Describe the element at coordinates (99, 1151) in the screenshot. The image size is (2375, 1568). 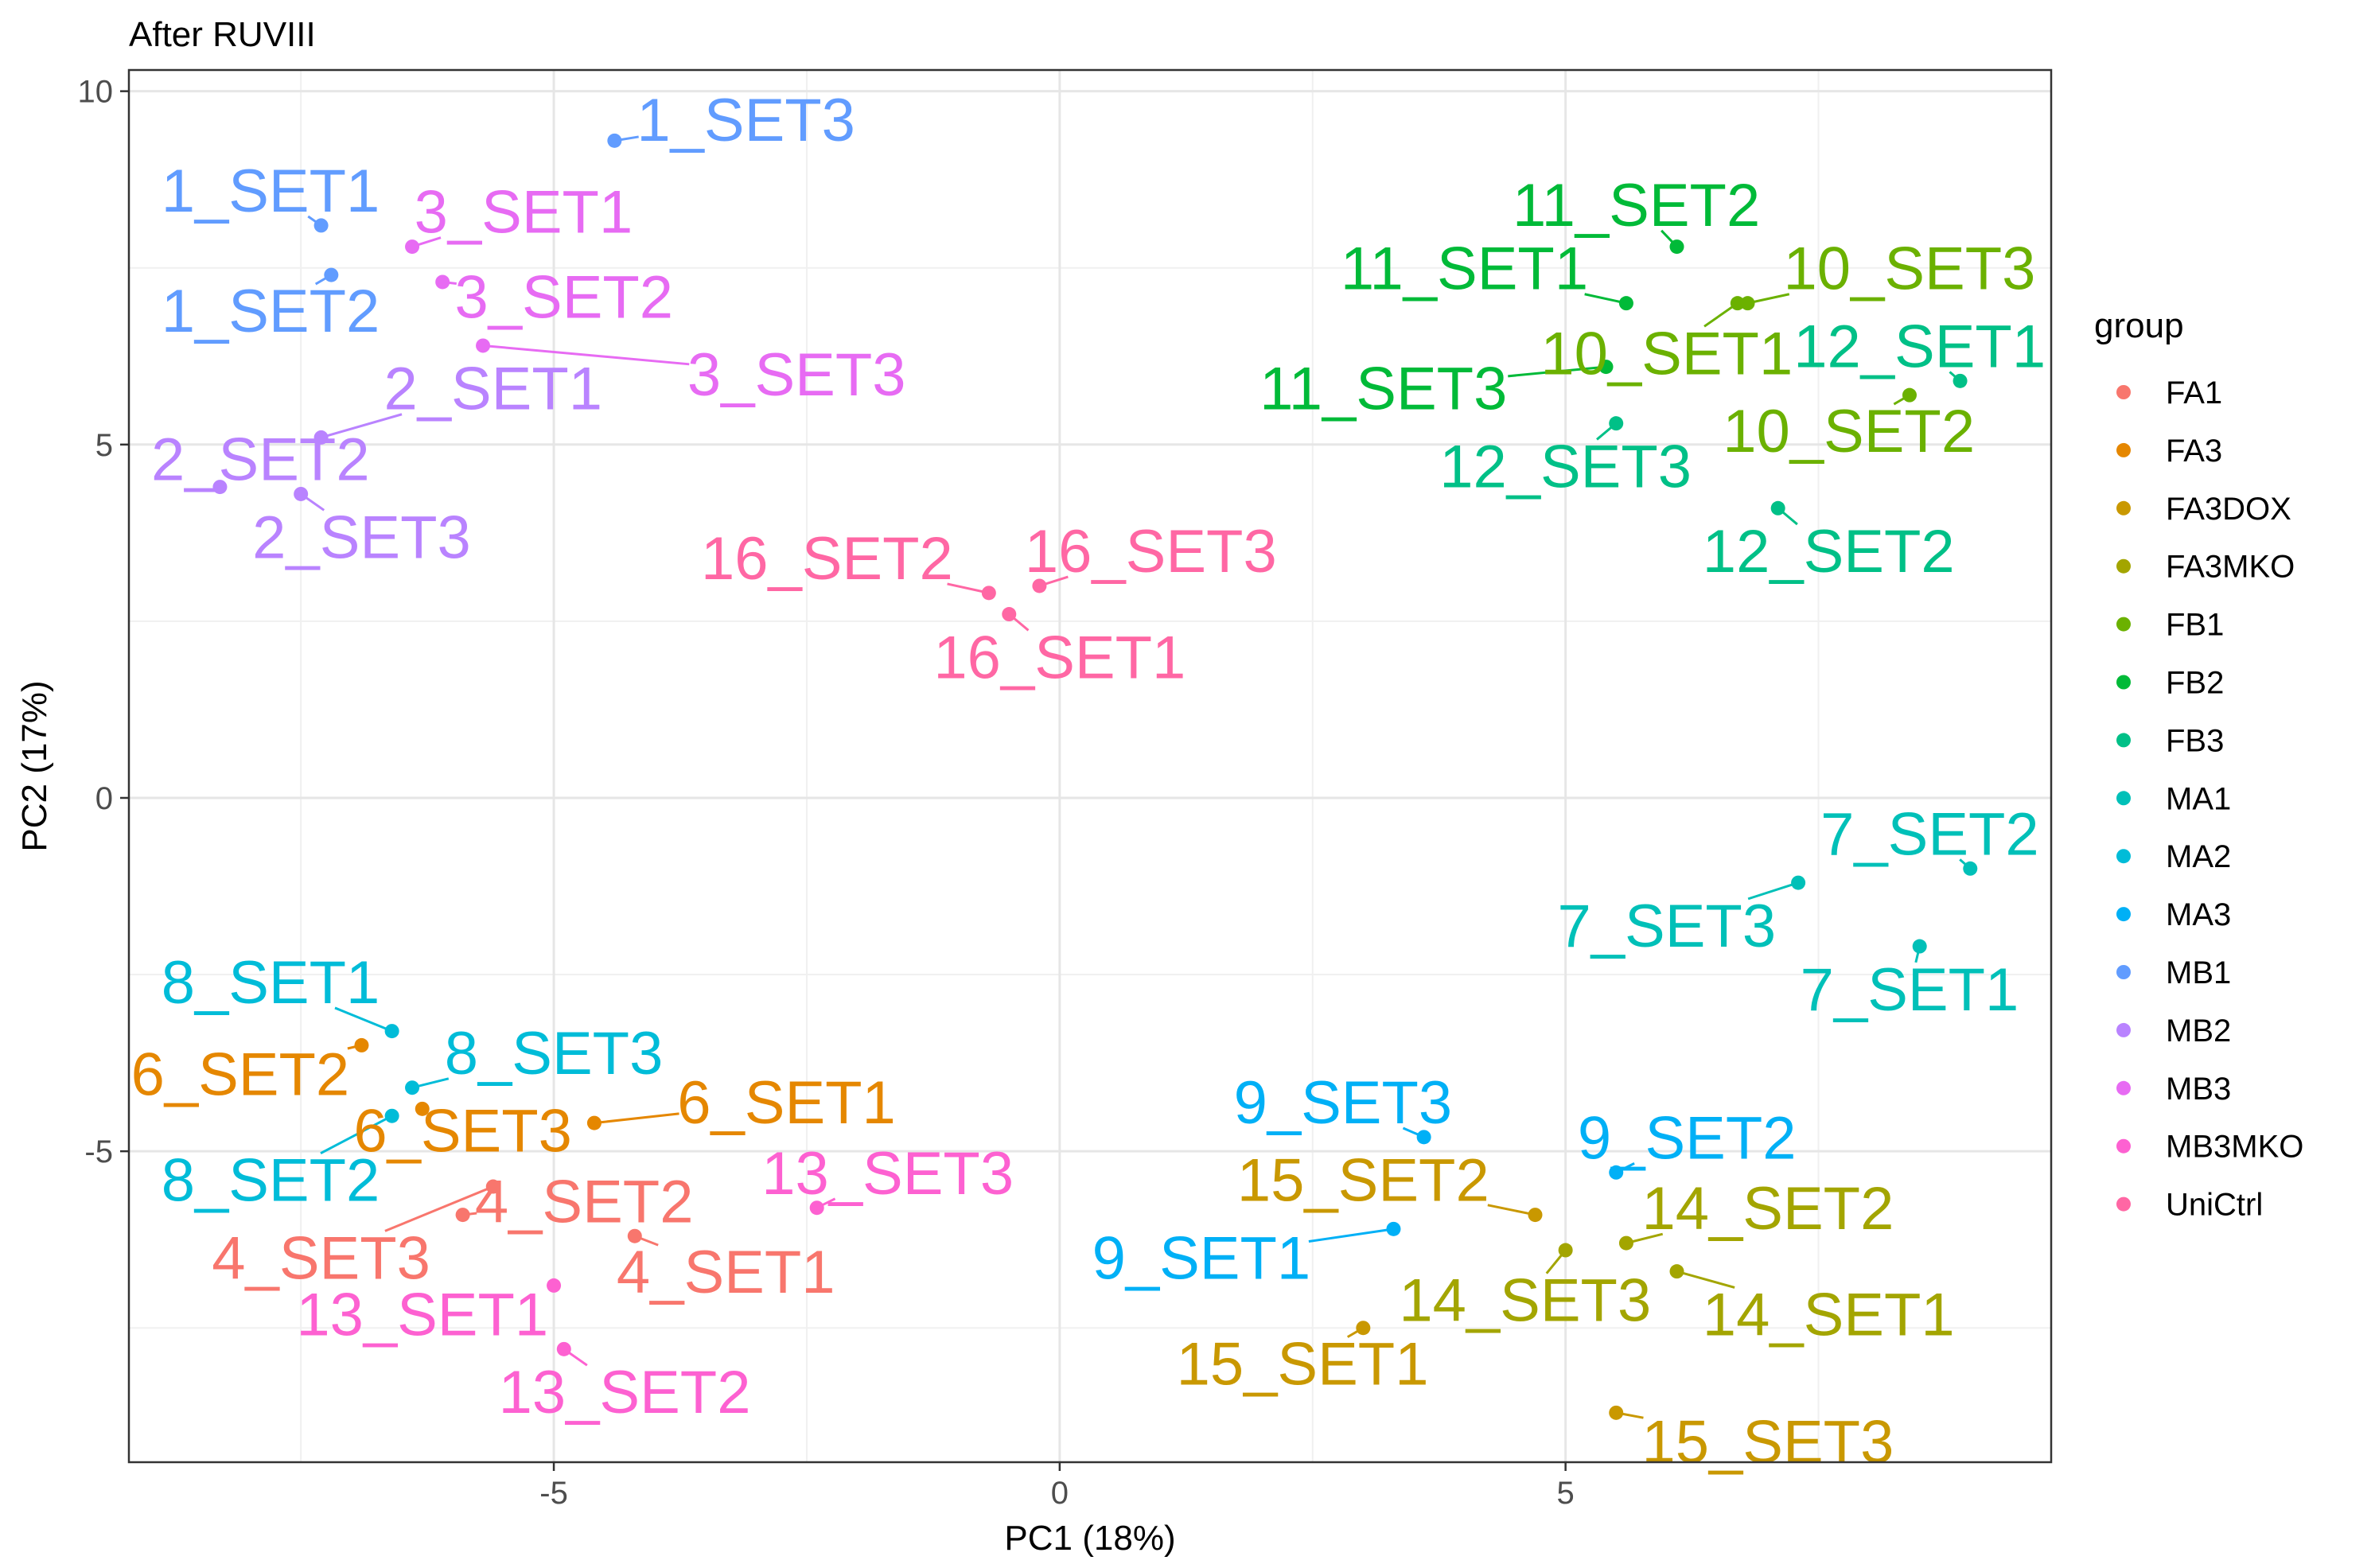
I see `y-tick-label: -5` at that location.